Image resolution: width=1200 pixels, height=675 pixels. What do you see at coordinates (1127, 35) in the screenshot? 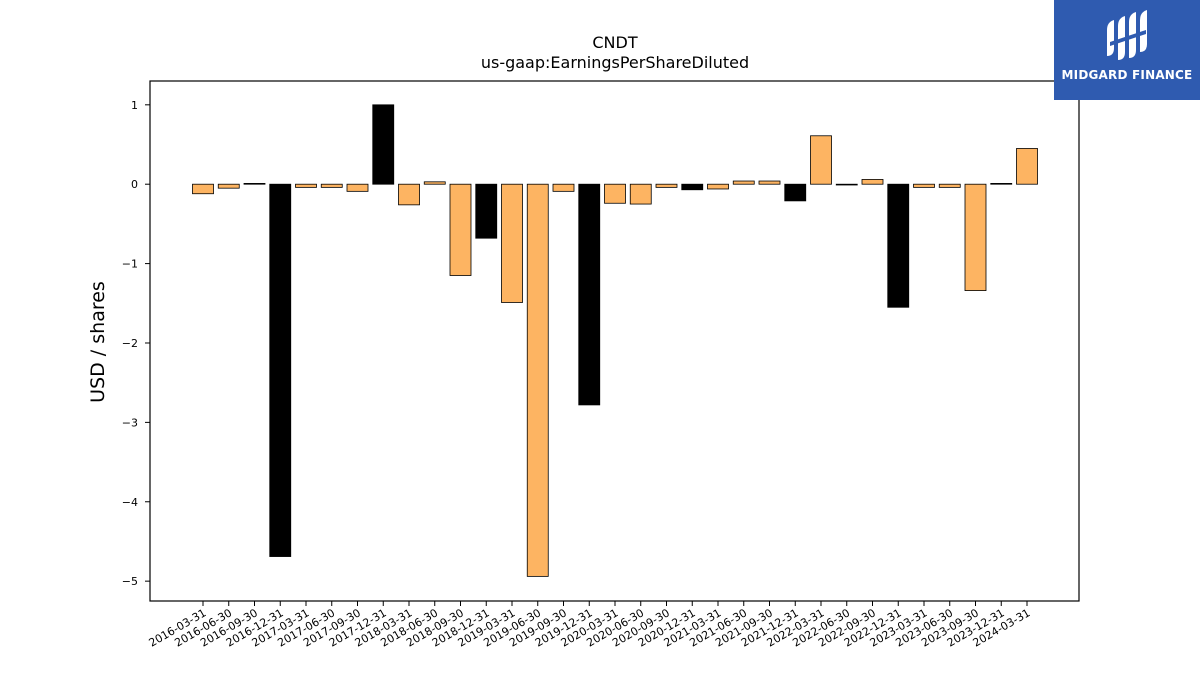
I see `midgard-logo-icon` at bounding box center [1127, 35].